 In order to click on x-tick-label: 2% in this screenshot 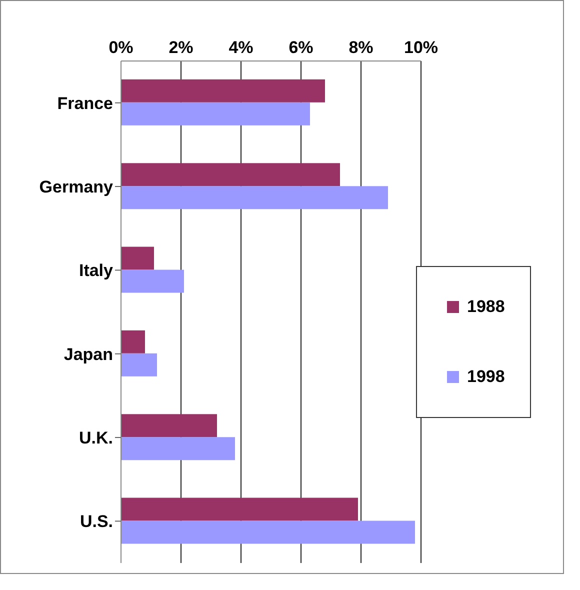, I will do `click(181, 47)`.